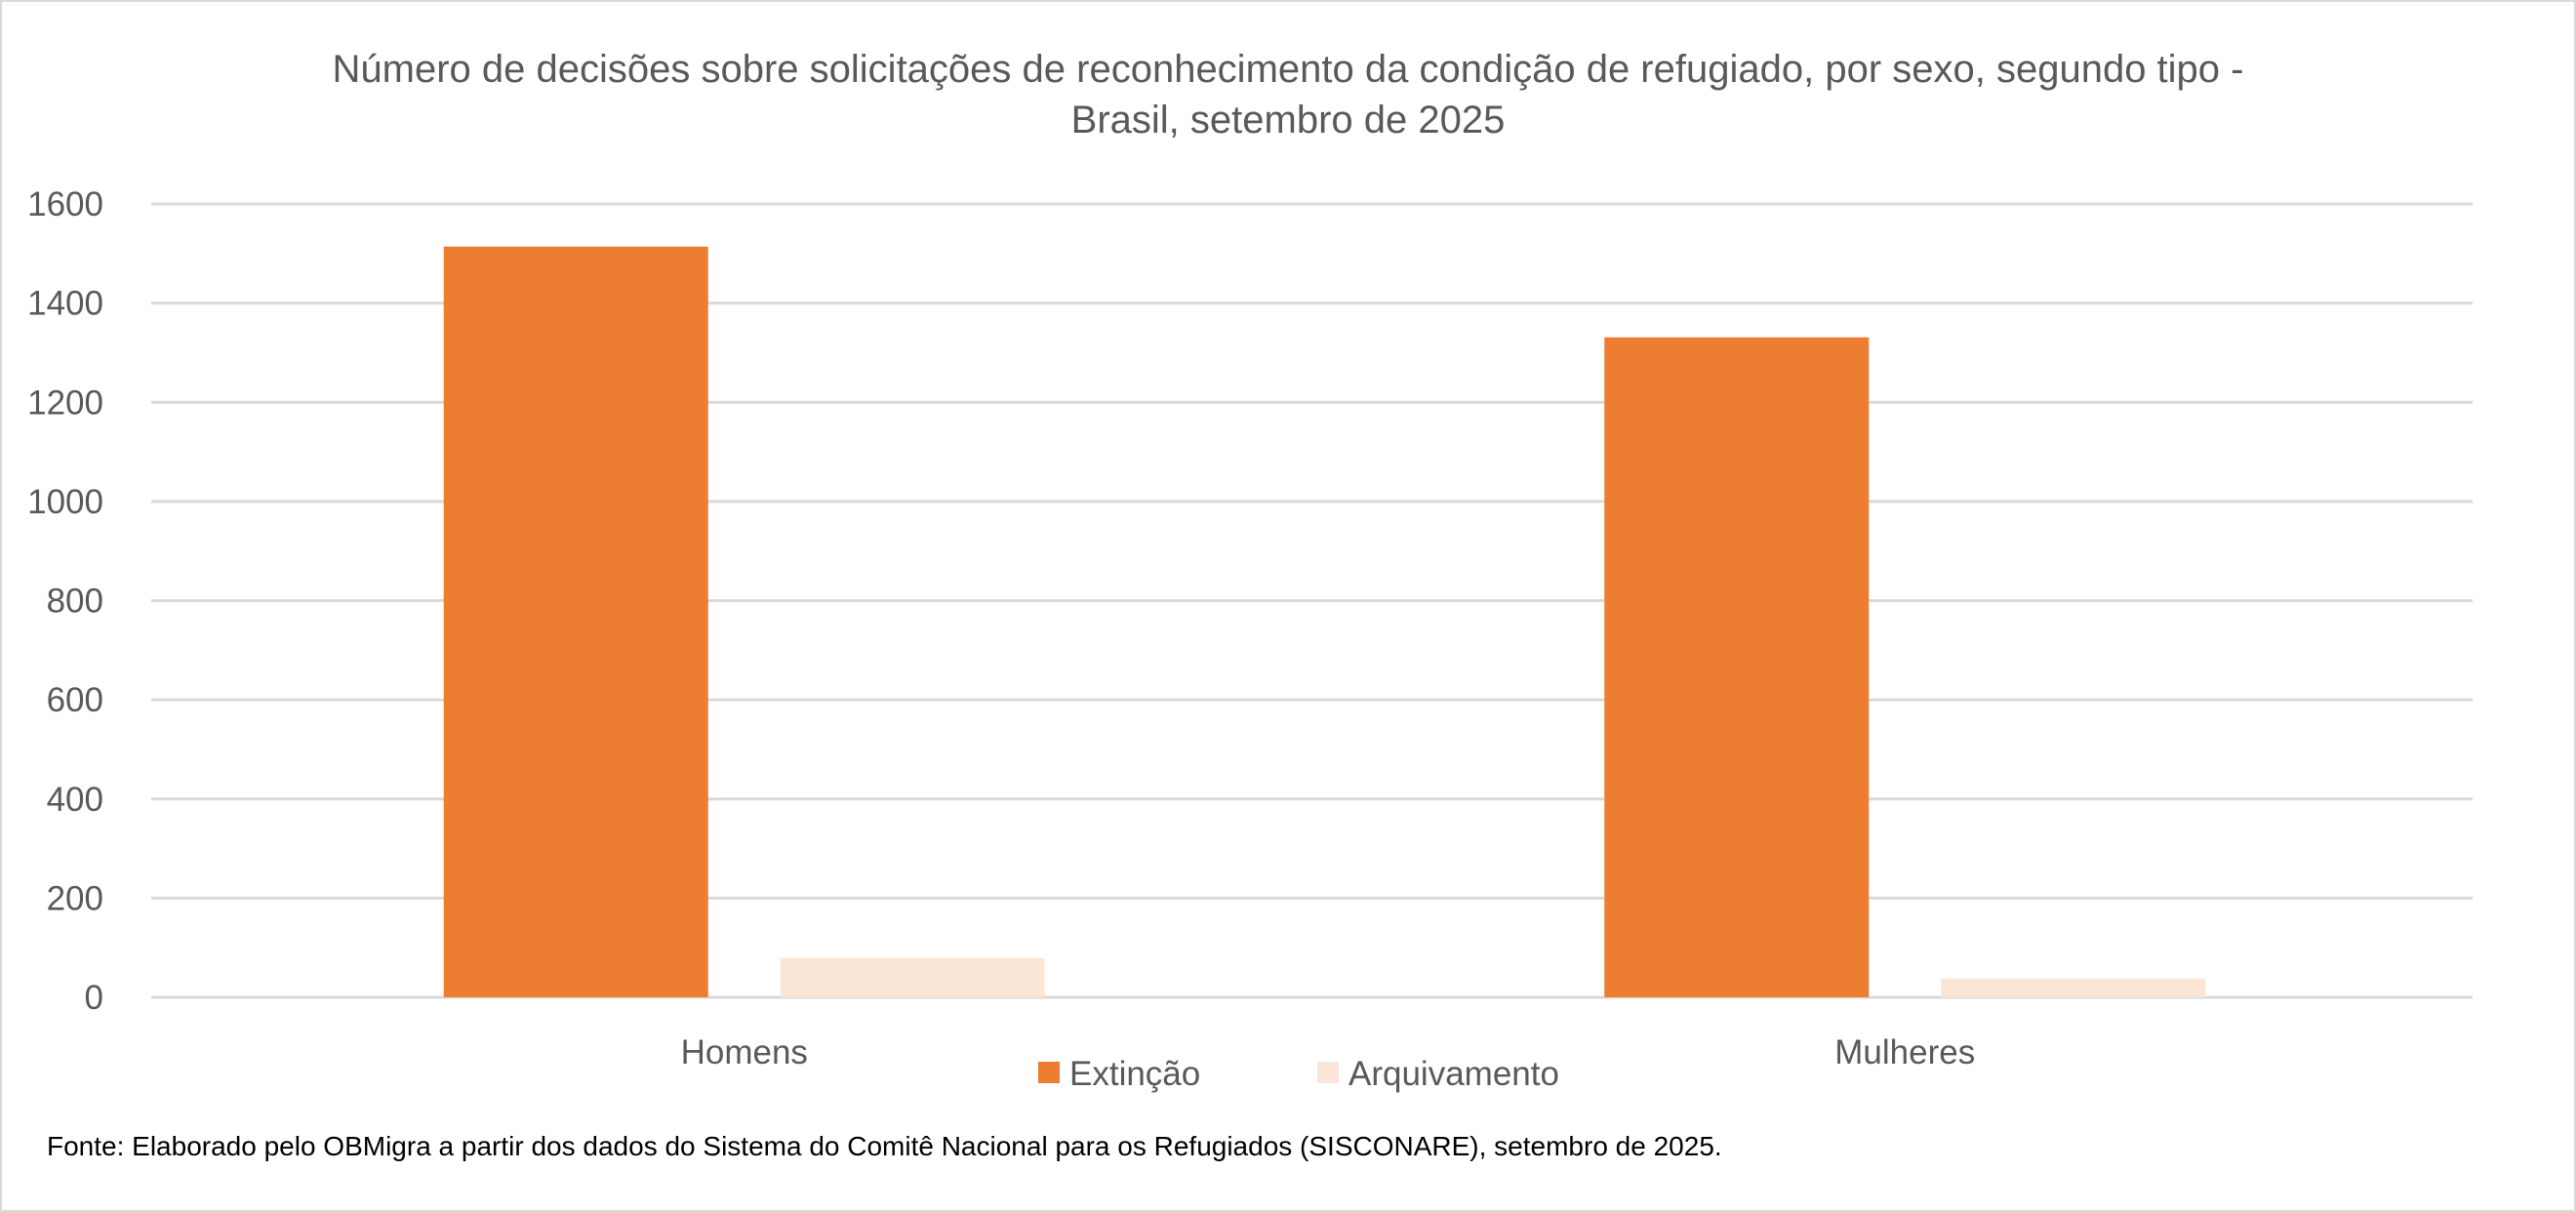  Describe the element at coordinates (1298, 1074) in the screenshot. I see `legend: Extinção Arquivamento` at that location.